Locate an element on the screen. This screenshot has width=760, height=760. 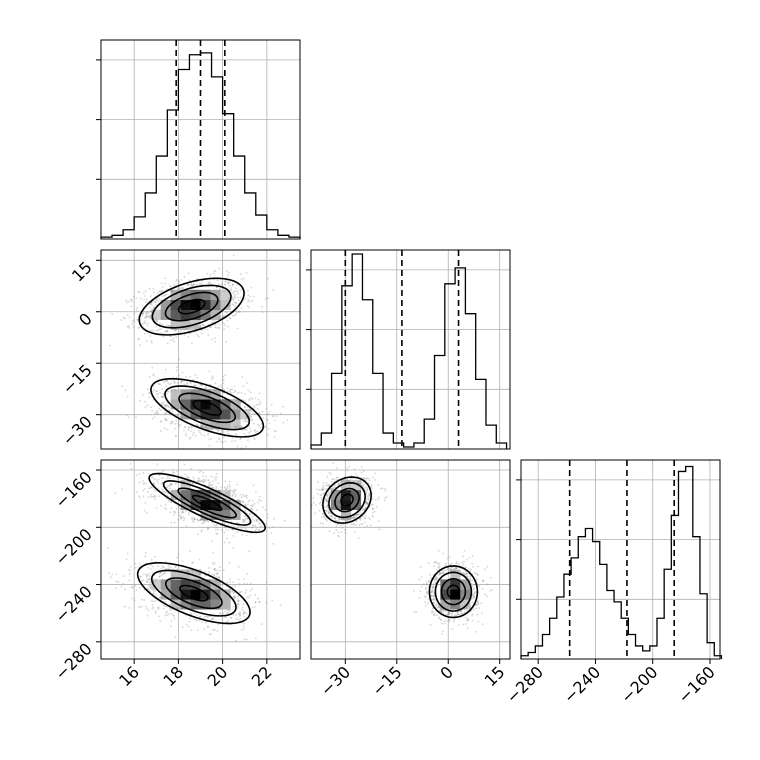
contour-mode0-level0 is located at coordinates (347, 500).